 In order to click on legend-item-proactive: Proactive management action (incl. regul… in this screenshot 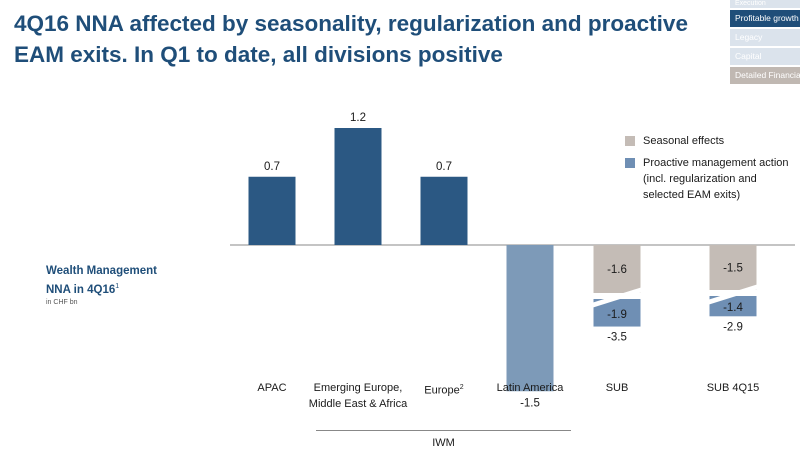, I will do `click(710, 179)`.